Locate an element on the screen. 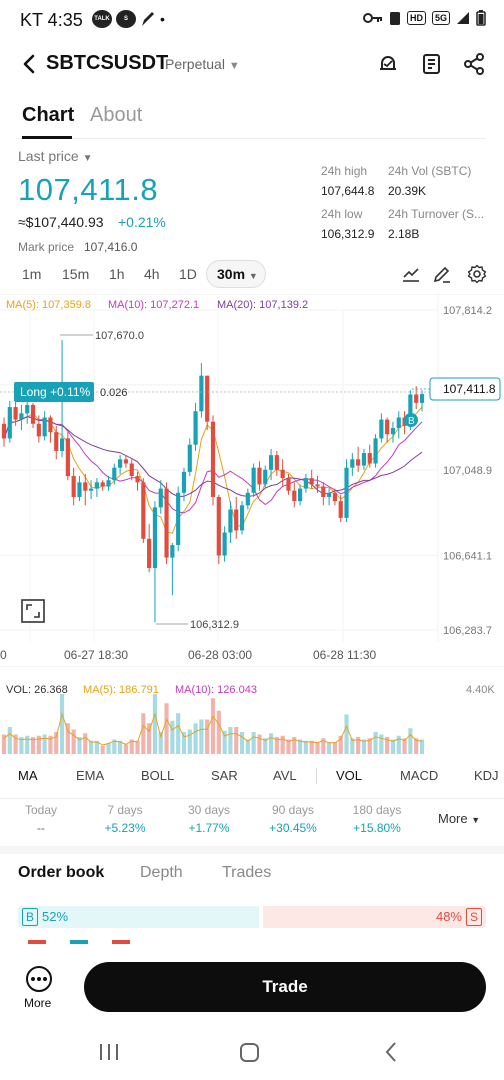  volume-bars is located at coordinates (213, 724).